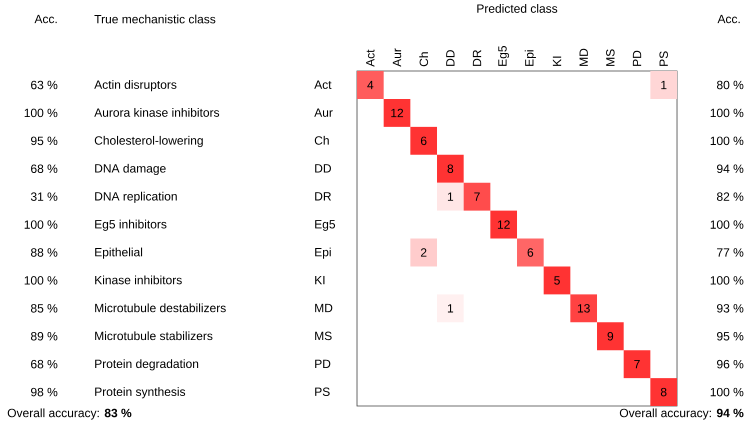  Describe the element at coordinates (44, 141) in the screenshot. I see `text: 95 %` at that location.